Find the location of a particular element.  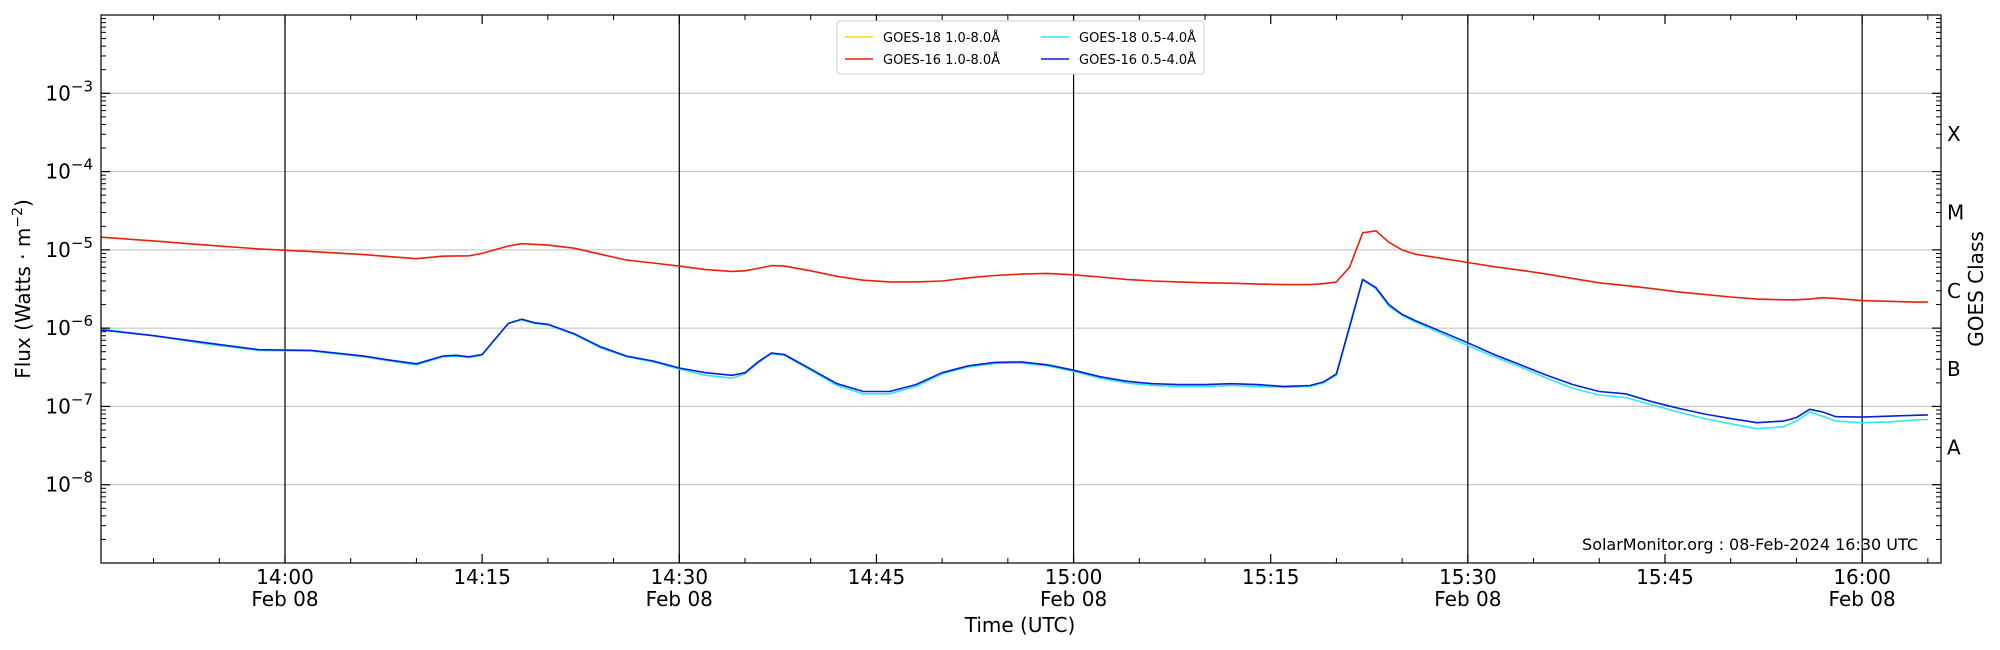

legend-entry-2: GOES-16 1.0-8.0Å is located at coordinates (941, 60).